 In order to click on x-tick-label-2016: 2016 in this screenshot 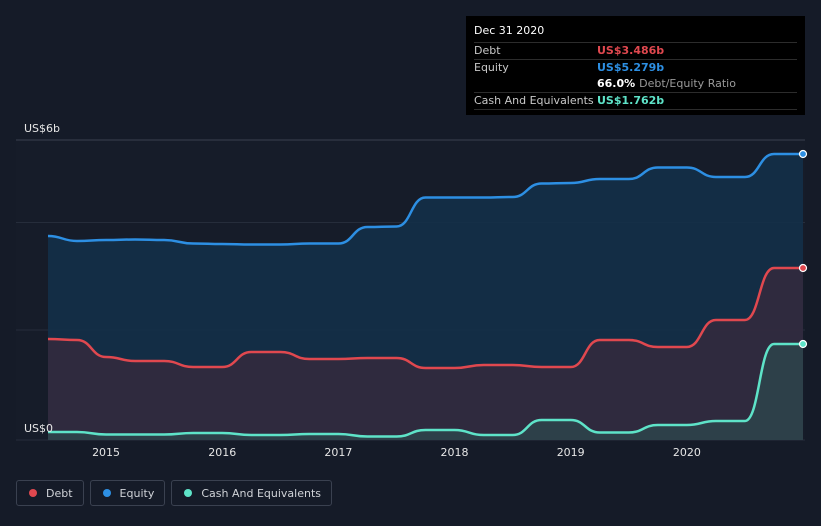, I will do `click(222, 452)`.